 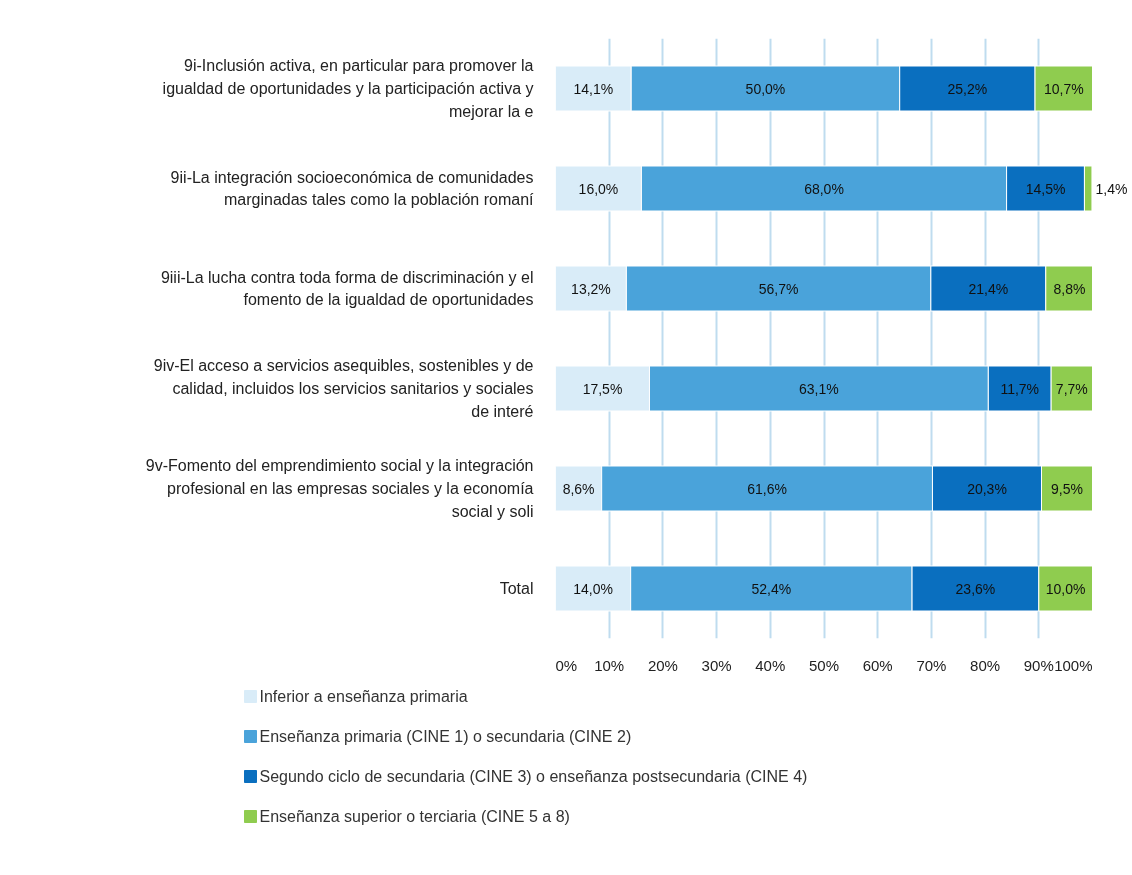 What do you see at coordinates (352, 188) in the screenshot?
I see `y-tick-label: 9ii-La integración socioeconómica de comunidades marginadas tales como la población romaní` at bounding box center [352, 188].